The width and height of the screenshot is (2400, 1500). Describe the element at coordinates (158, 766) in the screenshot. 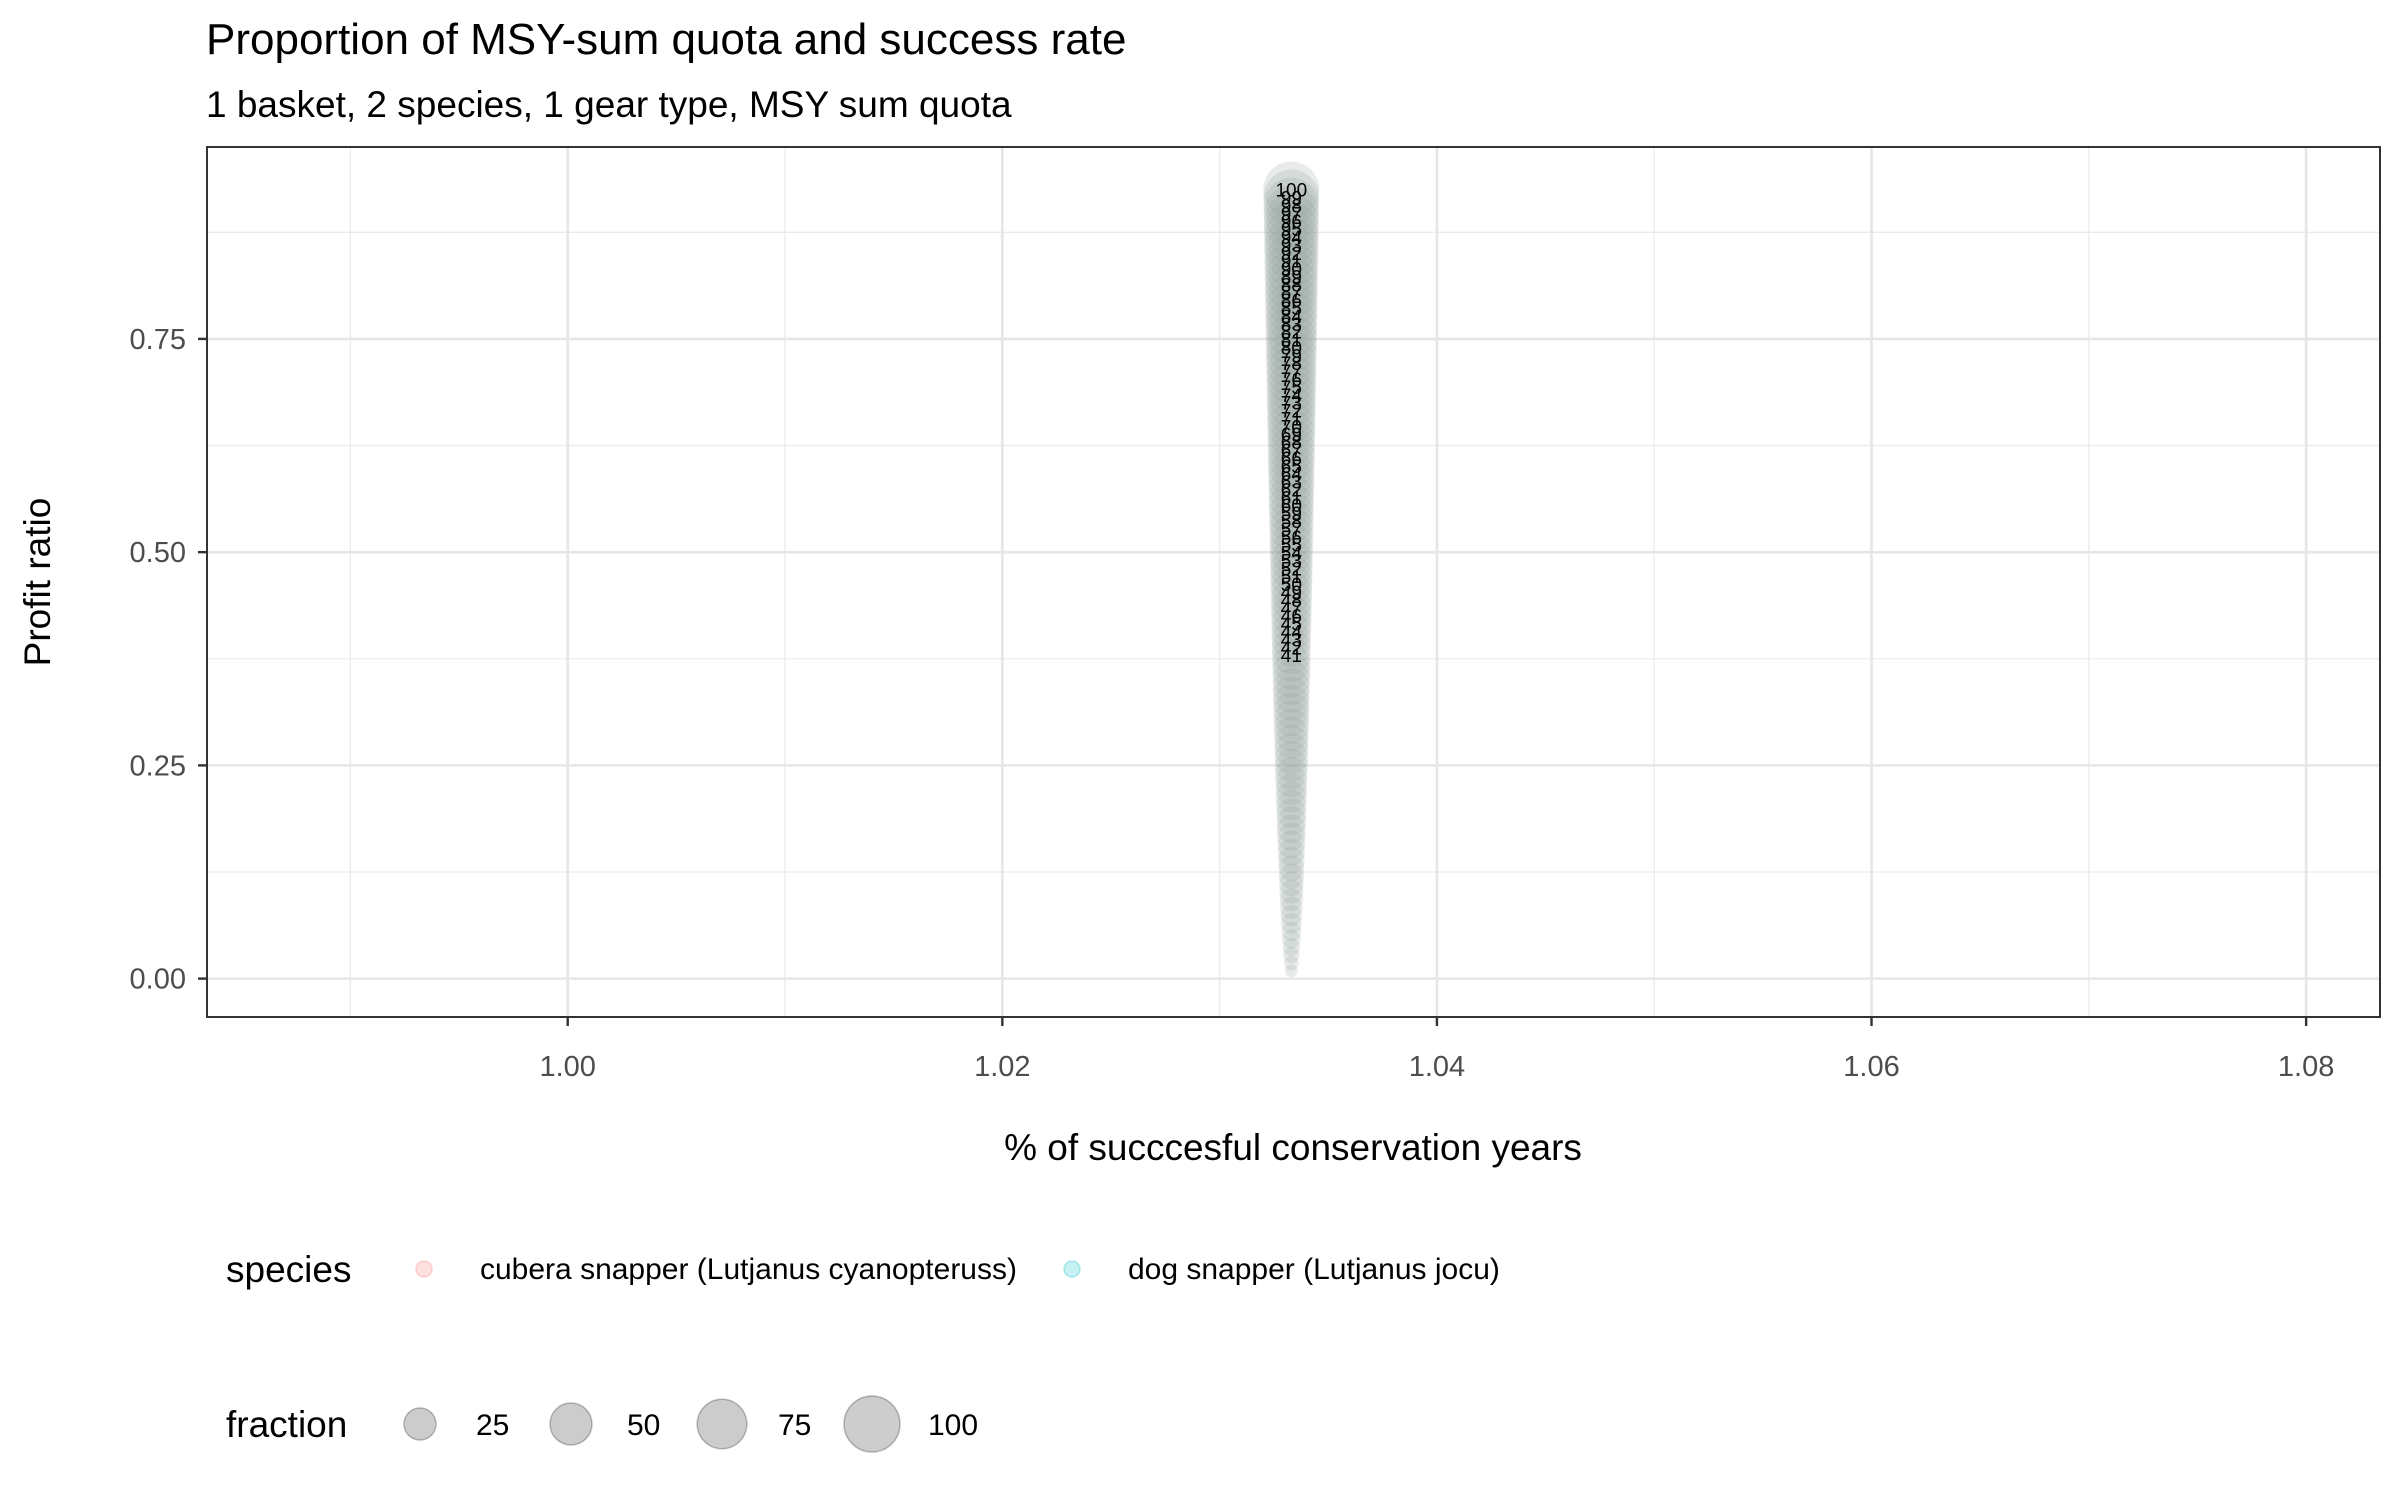

I see `y-tick-label: 0.25` at that location.